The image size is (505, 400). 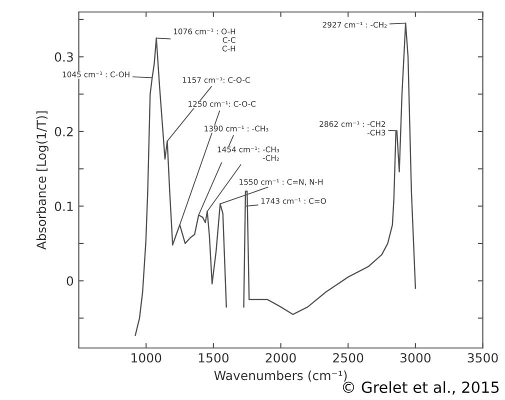 I want to click on text: © Grelet et al., 2015, so click(x=420, y=388).